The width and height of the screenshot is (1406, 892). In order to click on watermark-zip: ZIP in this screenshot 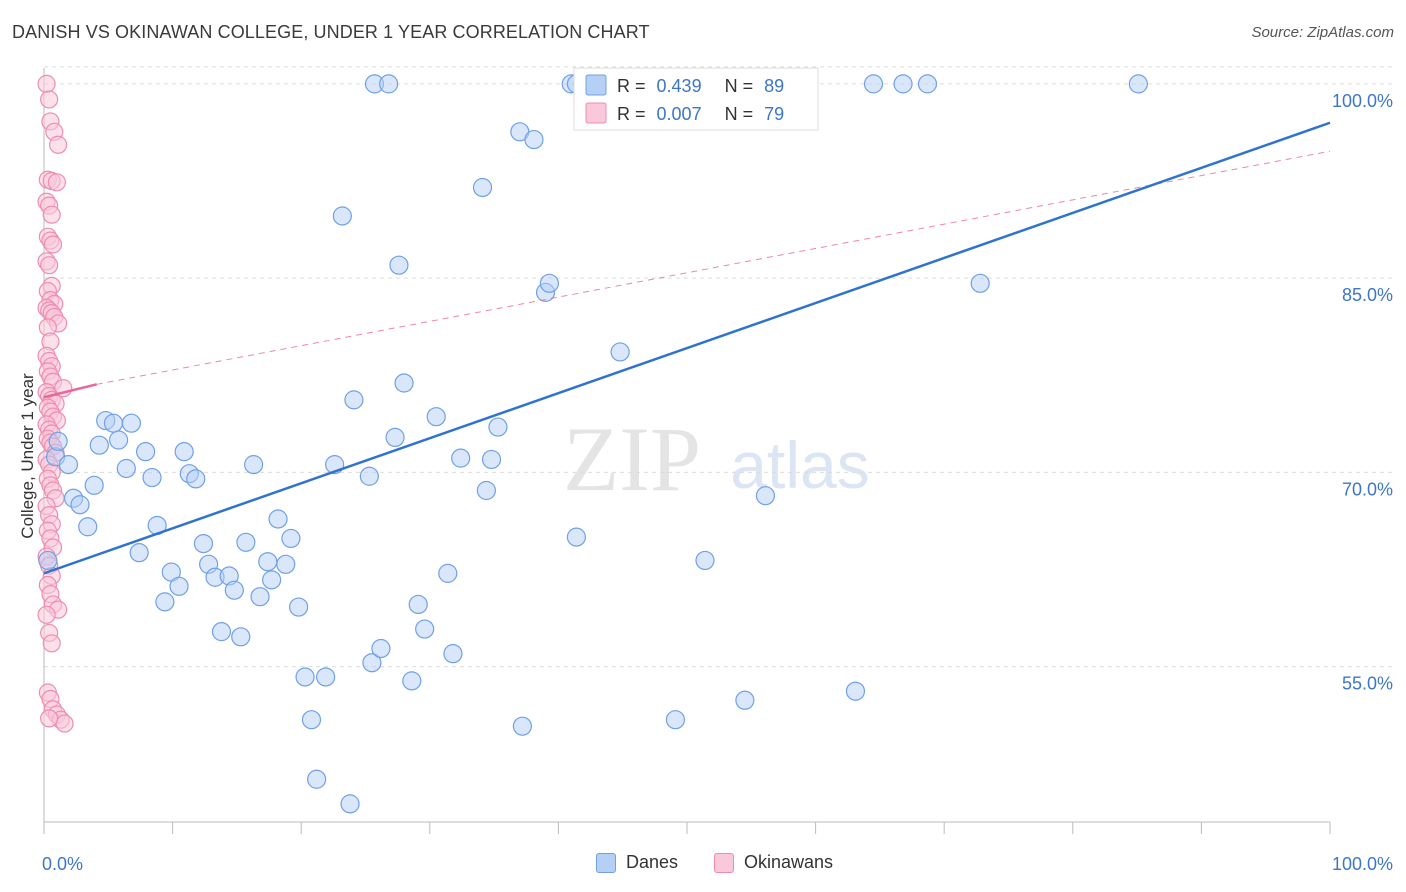, I will do `click(632, 459)`.